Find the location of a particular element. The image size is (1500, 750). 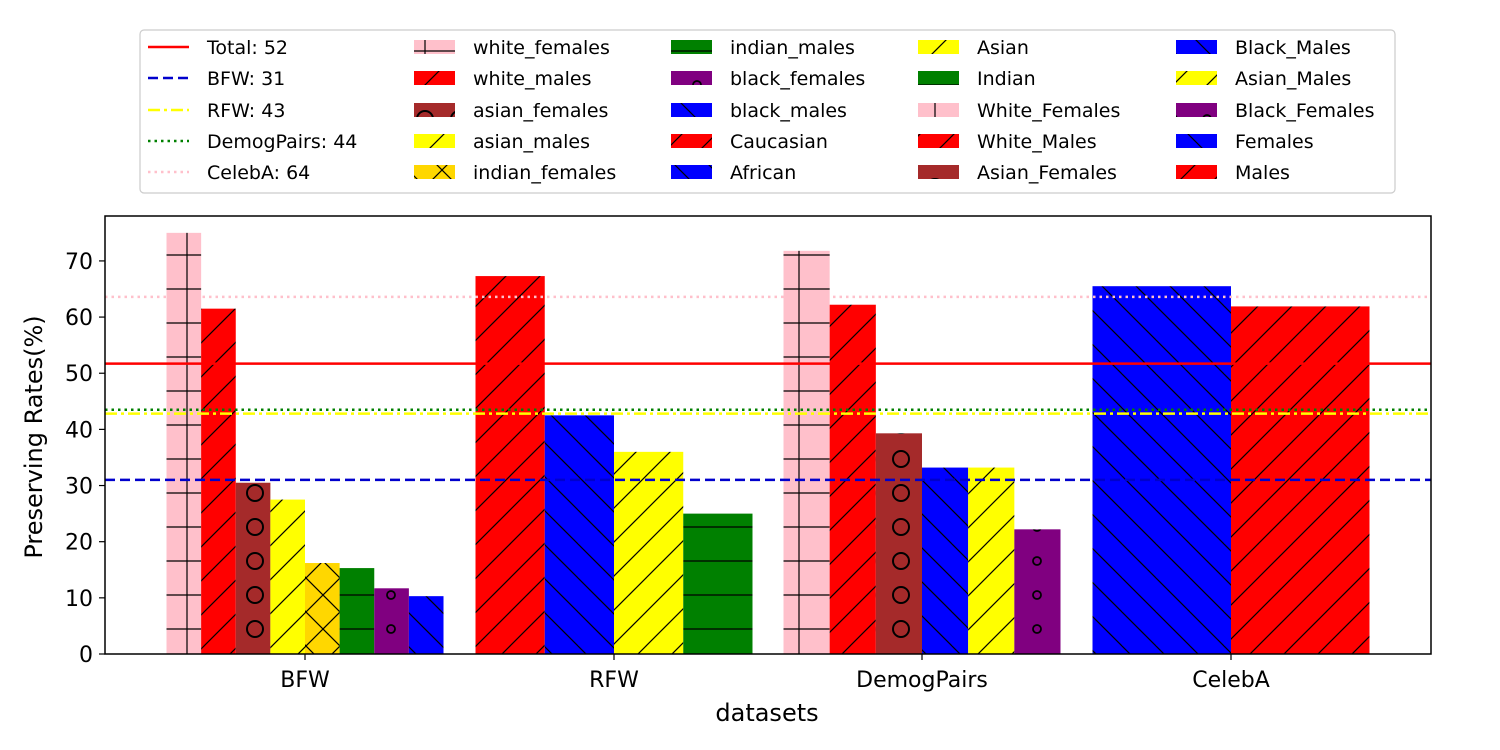

legend-label: white_males is located at coordinates (532, 79).